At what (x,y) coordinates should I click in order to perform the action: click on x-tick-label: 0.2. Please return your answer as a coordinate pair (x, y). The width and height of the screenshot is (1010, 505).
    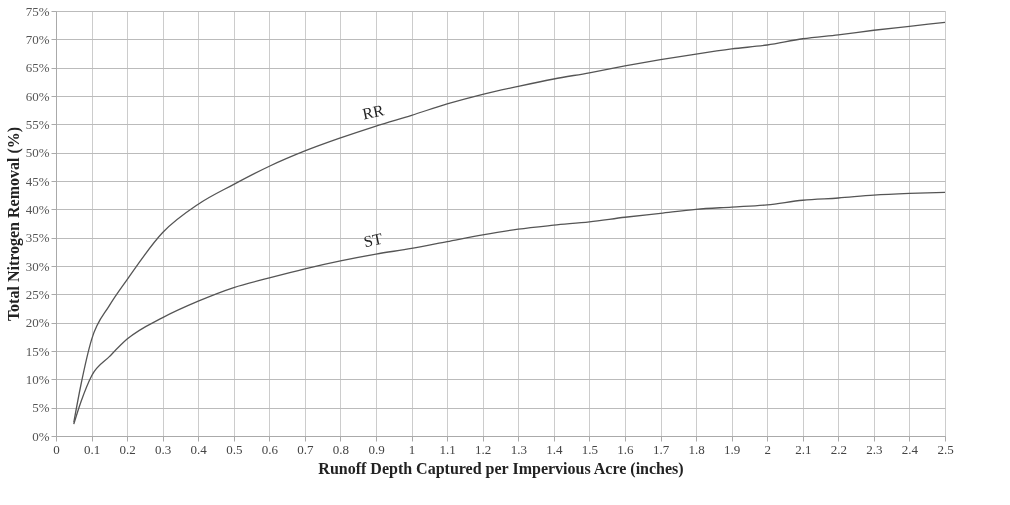
    Looking at the image, I should click on (127, 449).